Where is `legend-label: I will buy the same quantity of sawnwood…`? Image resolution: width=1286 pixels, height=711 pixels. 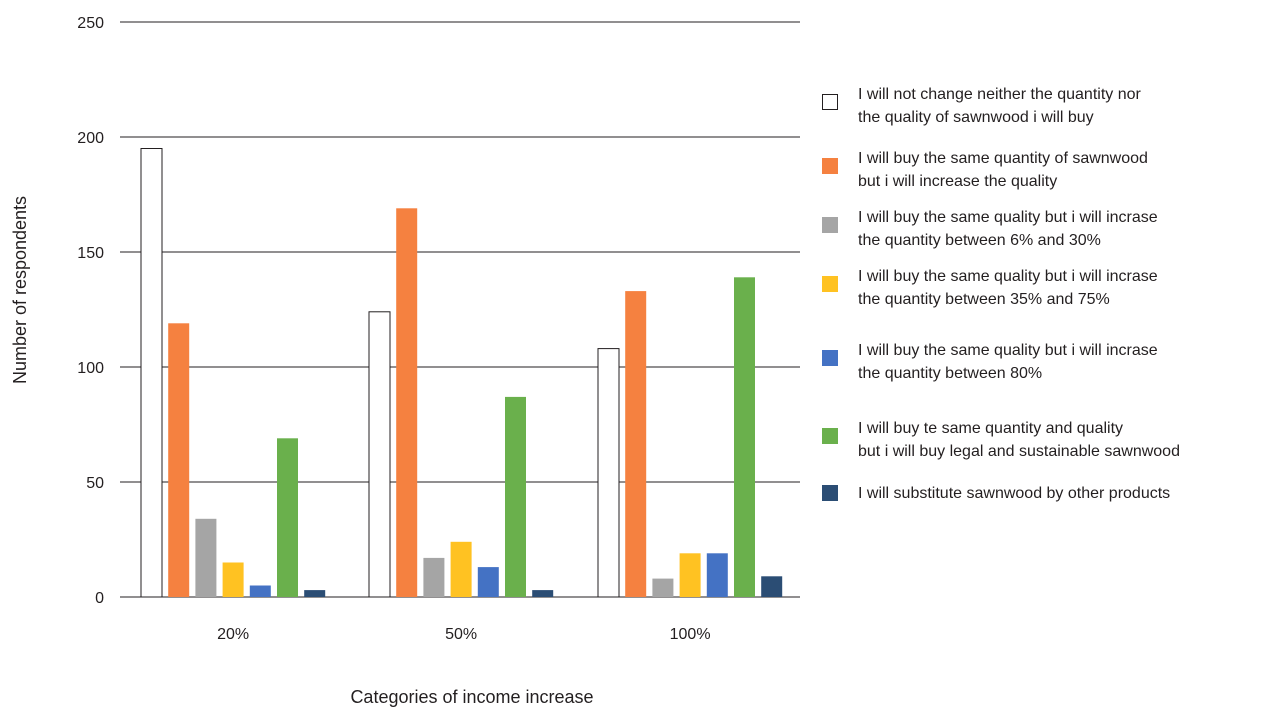 legend-label: I will buy the same quantity of sawnwood… is located at coordinates (1003, 170).